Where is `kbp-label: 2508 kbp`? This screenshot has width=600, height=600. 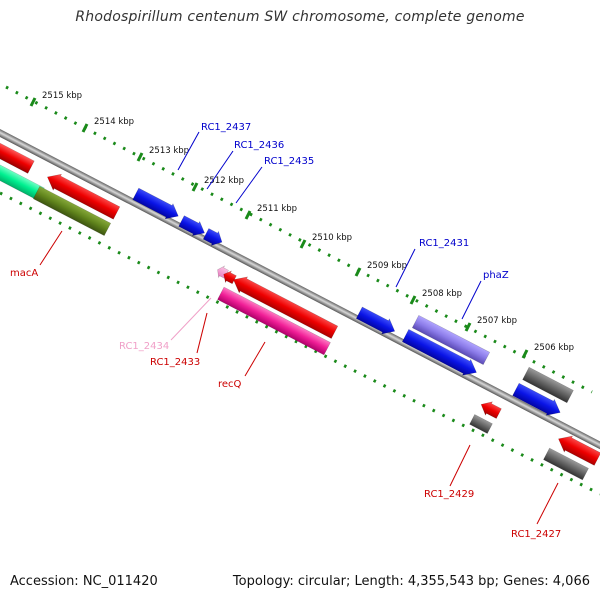
kbp-label: 2508 kbp is located at coordinates (442, 294).